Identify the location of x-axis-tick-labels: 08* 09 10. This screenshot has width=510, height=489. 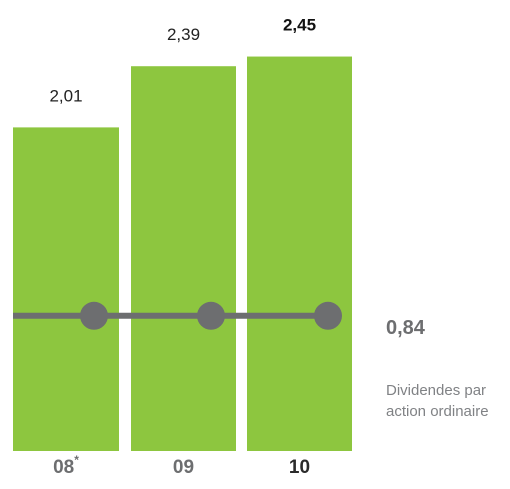
(181, 465).